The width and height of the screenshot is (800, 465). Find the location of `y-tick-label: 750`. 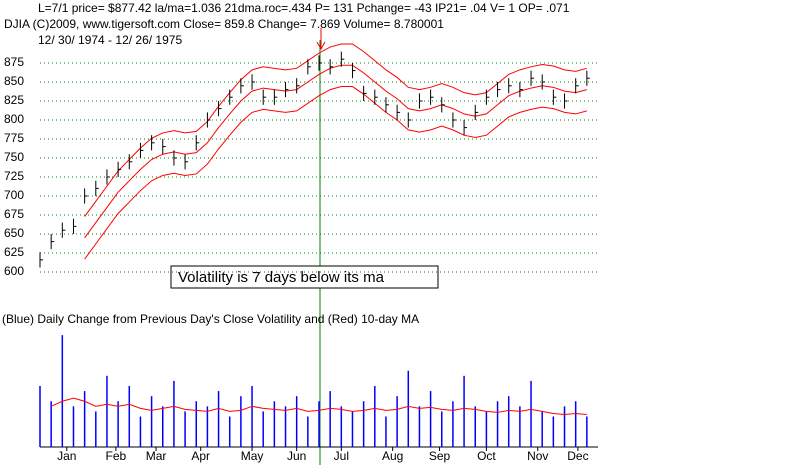

y-tick-label: 750 is located at coordinates (14, 157).